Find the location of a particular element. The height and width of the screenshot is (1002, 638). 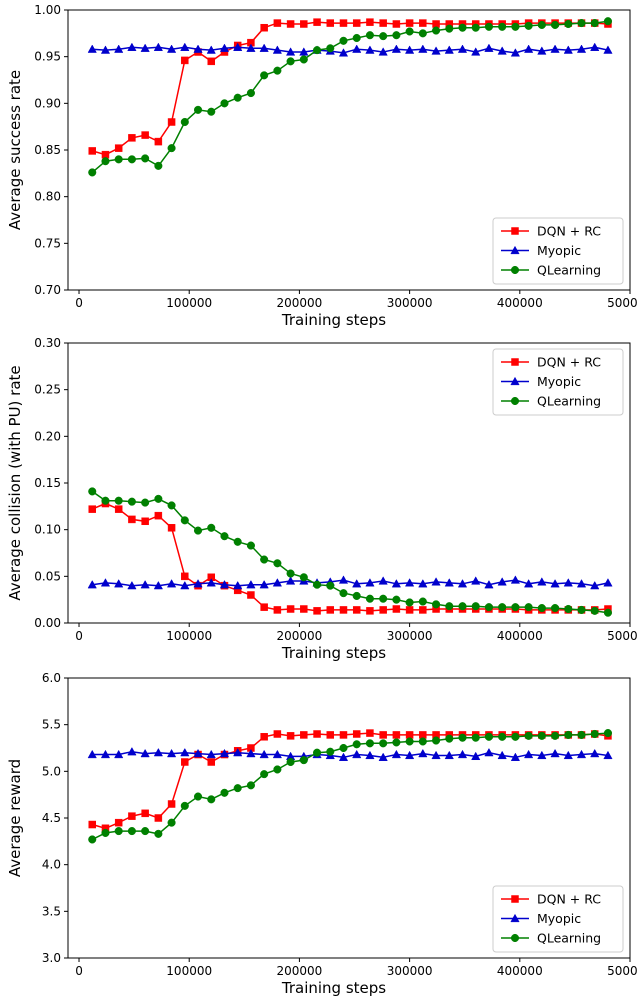

legend-swatch-marker is located at coordinates (515, 362).